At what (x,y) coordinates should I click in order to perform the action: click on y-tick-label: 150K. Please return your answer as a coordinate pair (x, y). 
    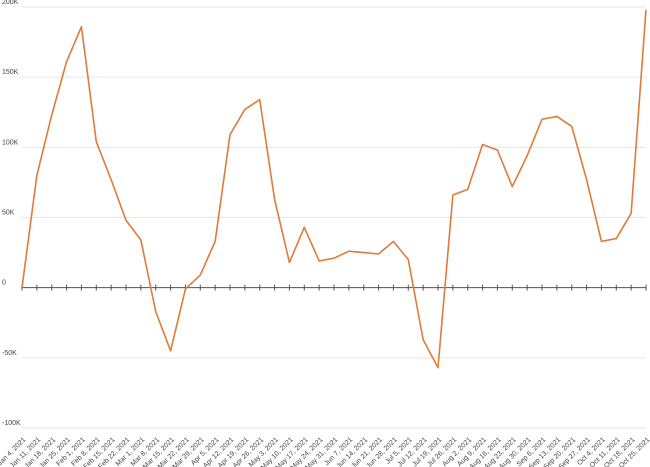
    Looking at the image, I should click on (10, 72).